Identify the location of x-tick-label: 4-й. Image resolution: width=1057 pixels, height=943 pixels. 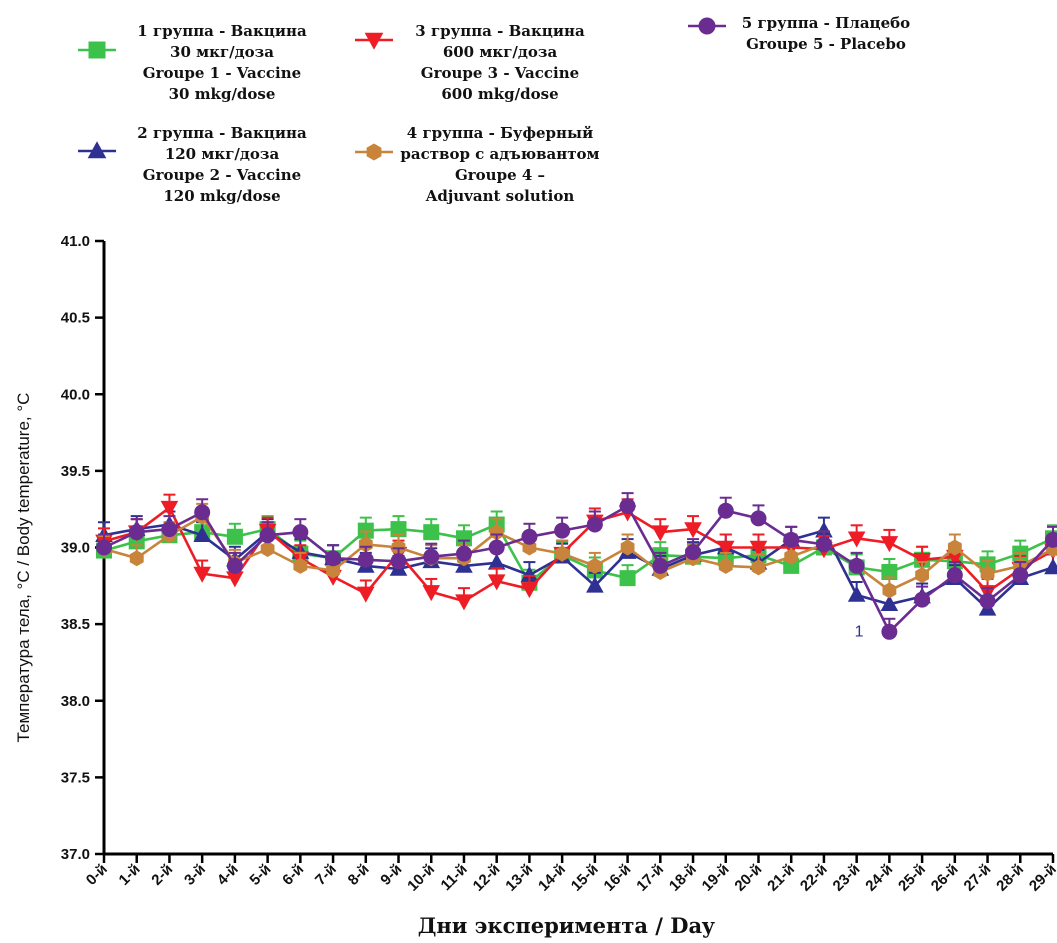
(228, 875).